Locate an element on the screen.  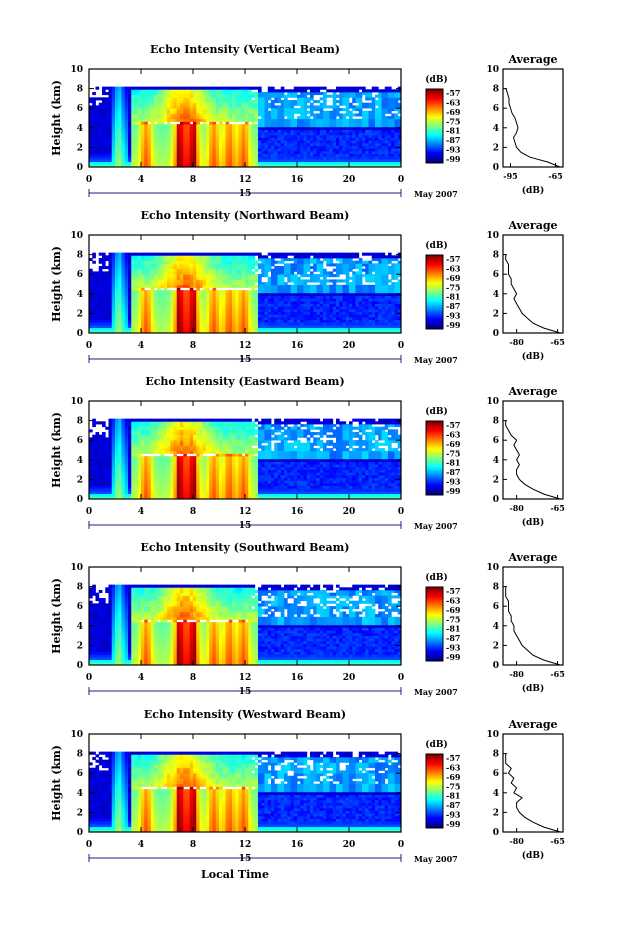
colorbar-step is located at coordinates (434, 116).